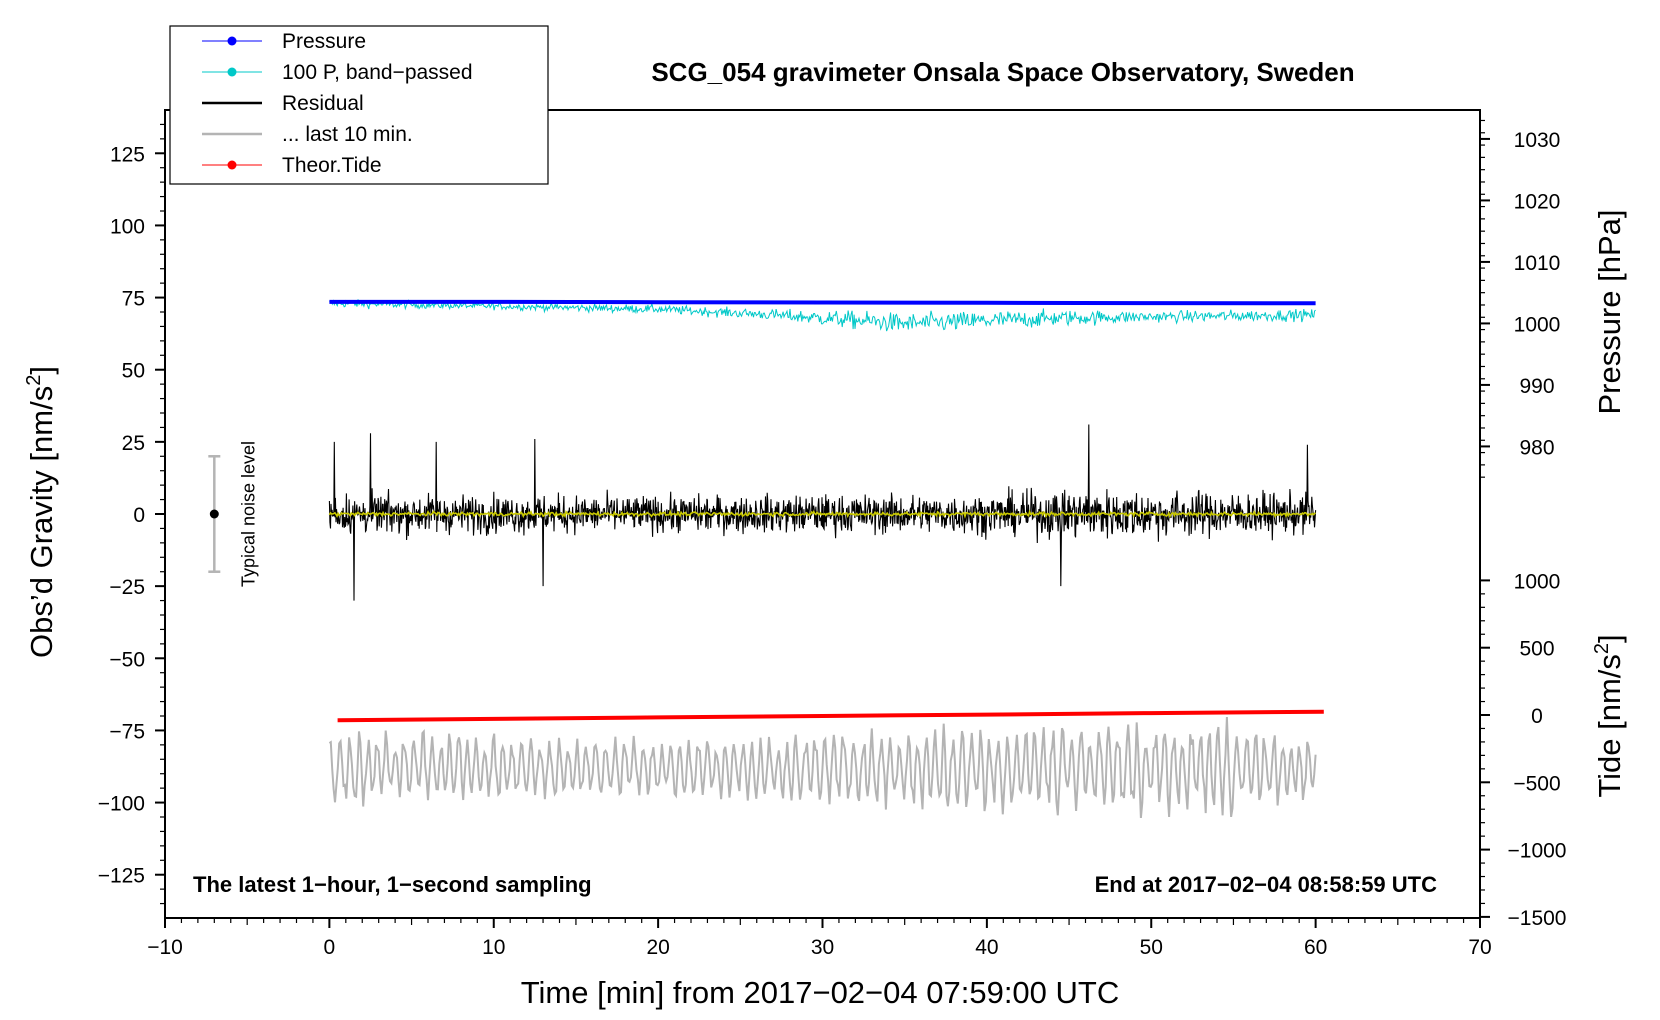 The height and width of the screenshot is (1020, 1660). I want to click on y-left-tick-label: −50, so click(127, 659).